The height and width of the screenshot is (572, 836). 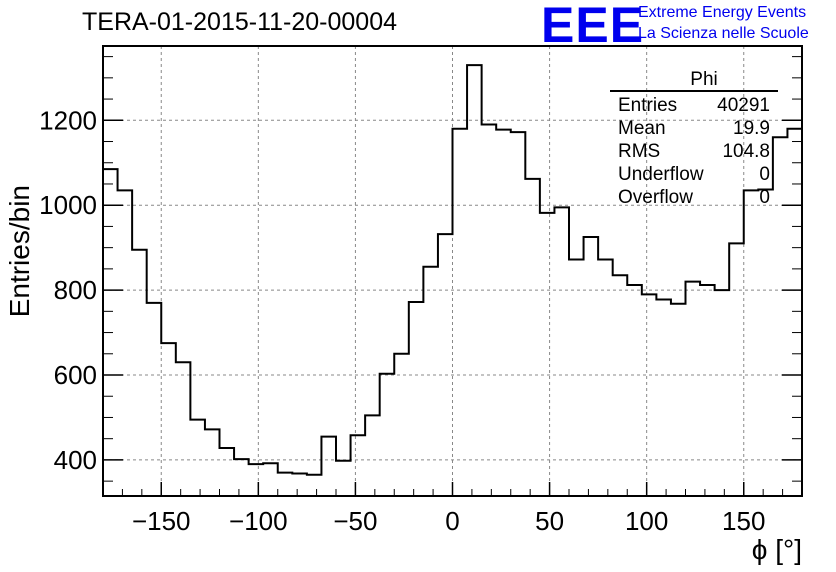 I want to click on y-tick-label: 600, so click(x=75, y=375).